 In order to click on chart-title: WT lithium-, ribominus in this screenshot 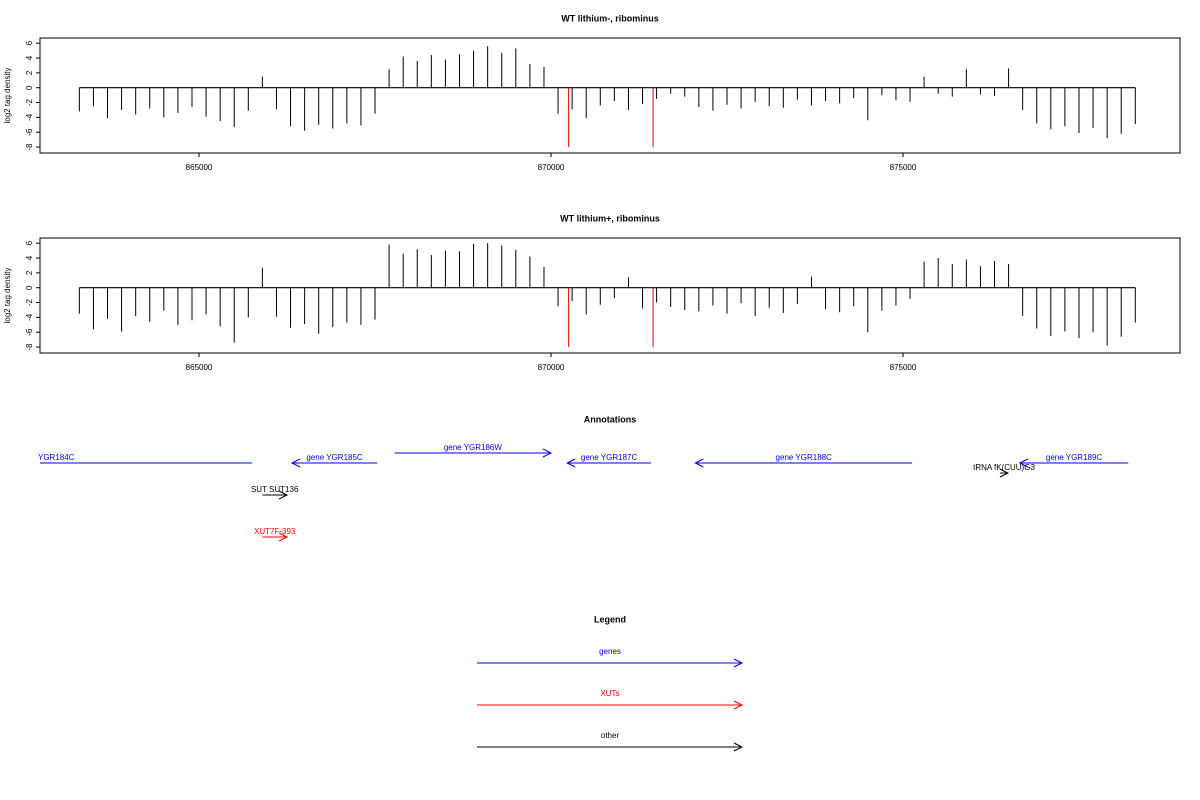, I will do `click(610, 18)`.